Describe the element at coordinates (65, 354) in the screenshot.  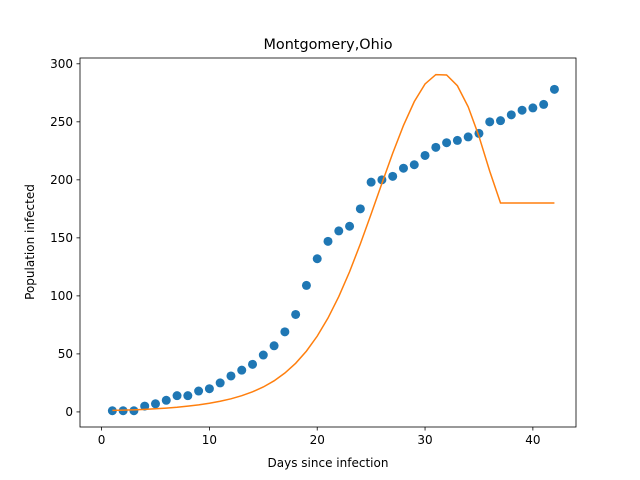
I see `y-tick-label: 50` at that location.